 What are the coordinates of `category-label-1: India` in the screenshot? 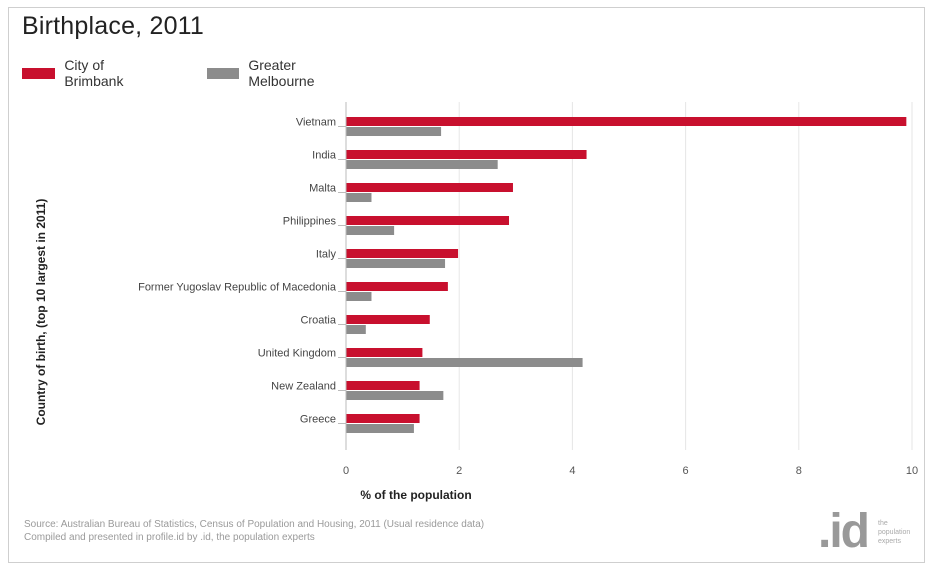 It's located at (324, 156).